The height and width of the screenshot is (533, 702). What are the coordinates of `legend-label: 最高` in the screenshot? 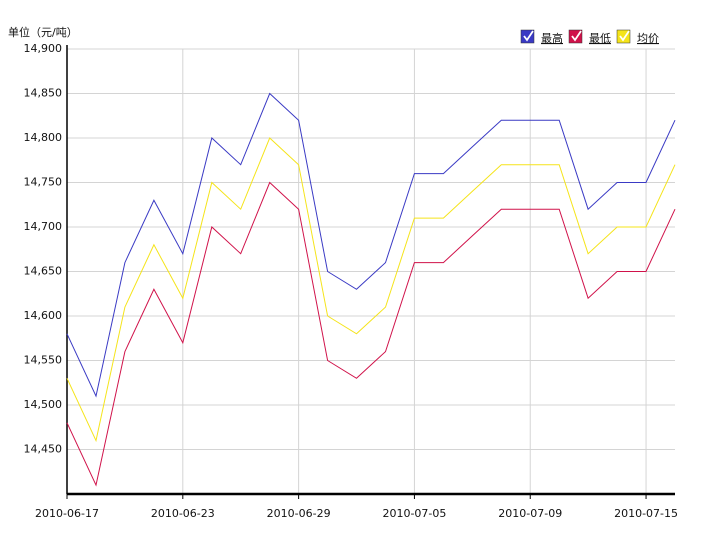 It's located at (552, 38).